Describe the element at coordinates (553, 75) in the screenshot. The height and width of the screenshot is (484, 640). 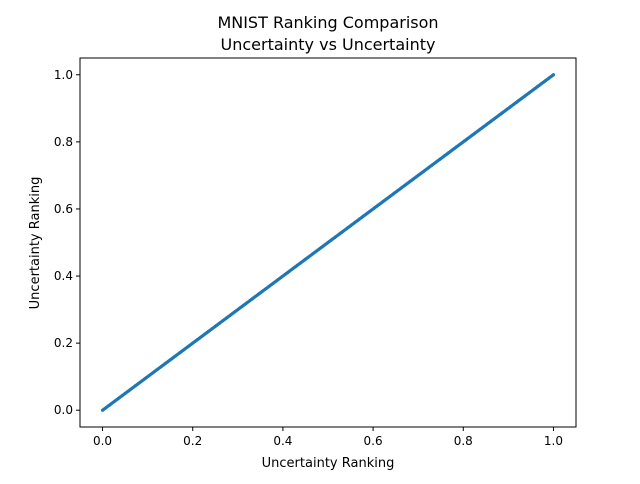
I see `scatter-point` at that location.